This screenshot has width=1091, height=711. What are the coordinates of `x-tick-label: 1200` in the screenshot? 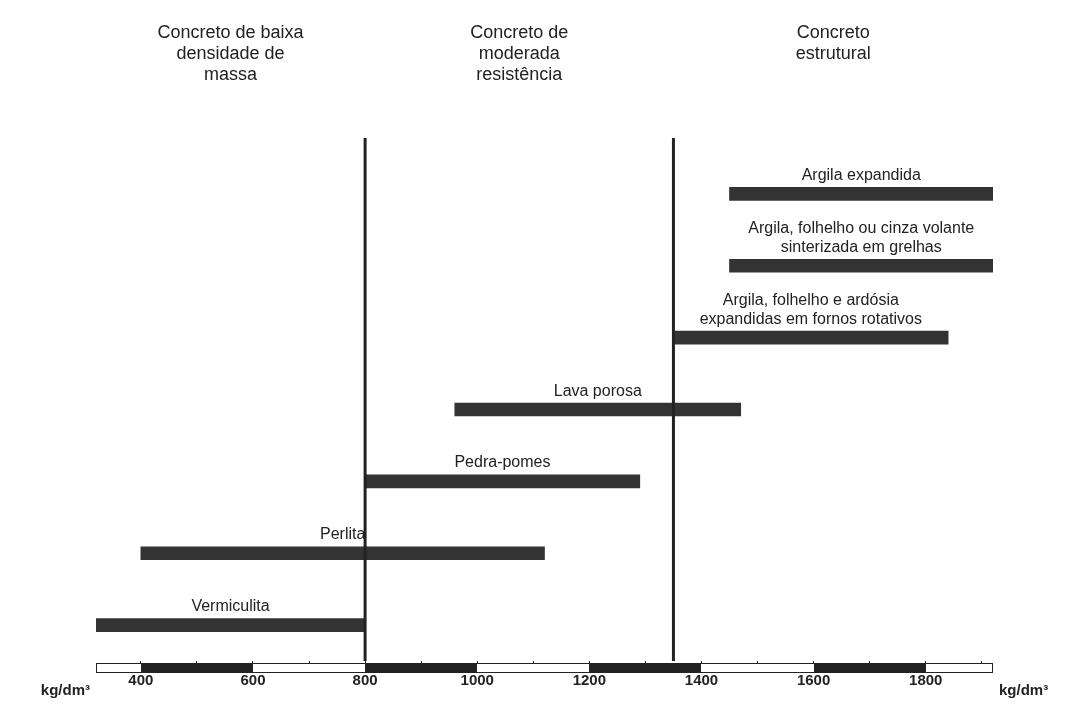 It's located at (589, 680).